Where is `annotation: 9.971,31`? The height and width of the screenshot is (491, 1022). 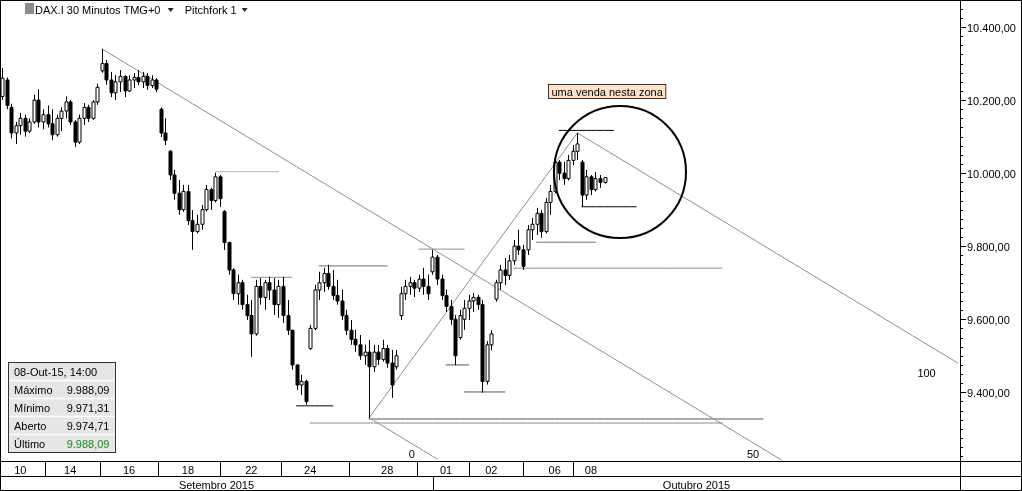
annotation: 9.971,31 is located at coordinates (88, 407).